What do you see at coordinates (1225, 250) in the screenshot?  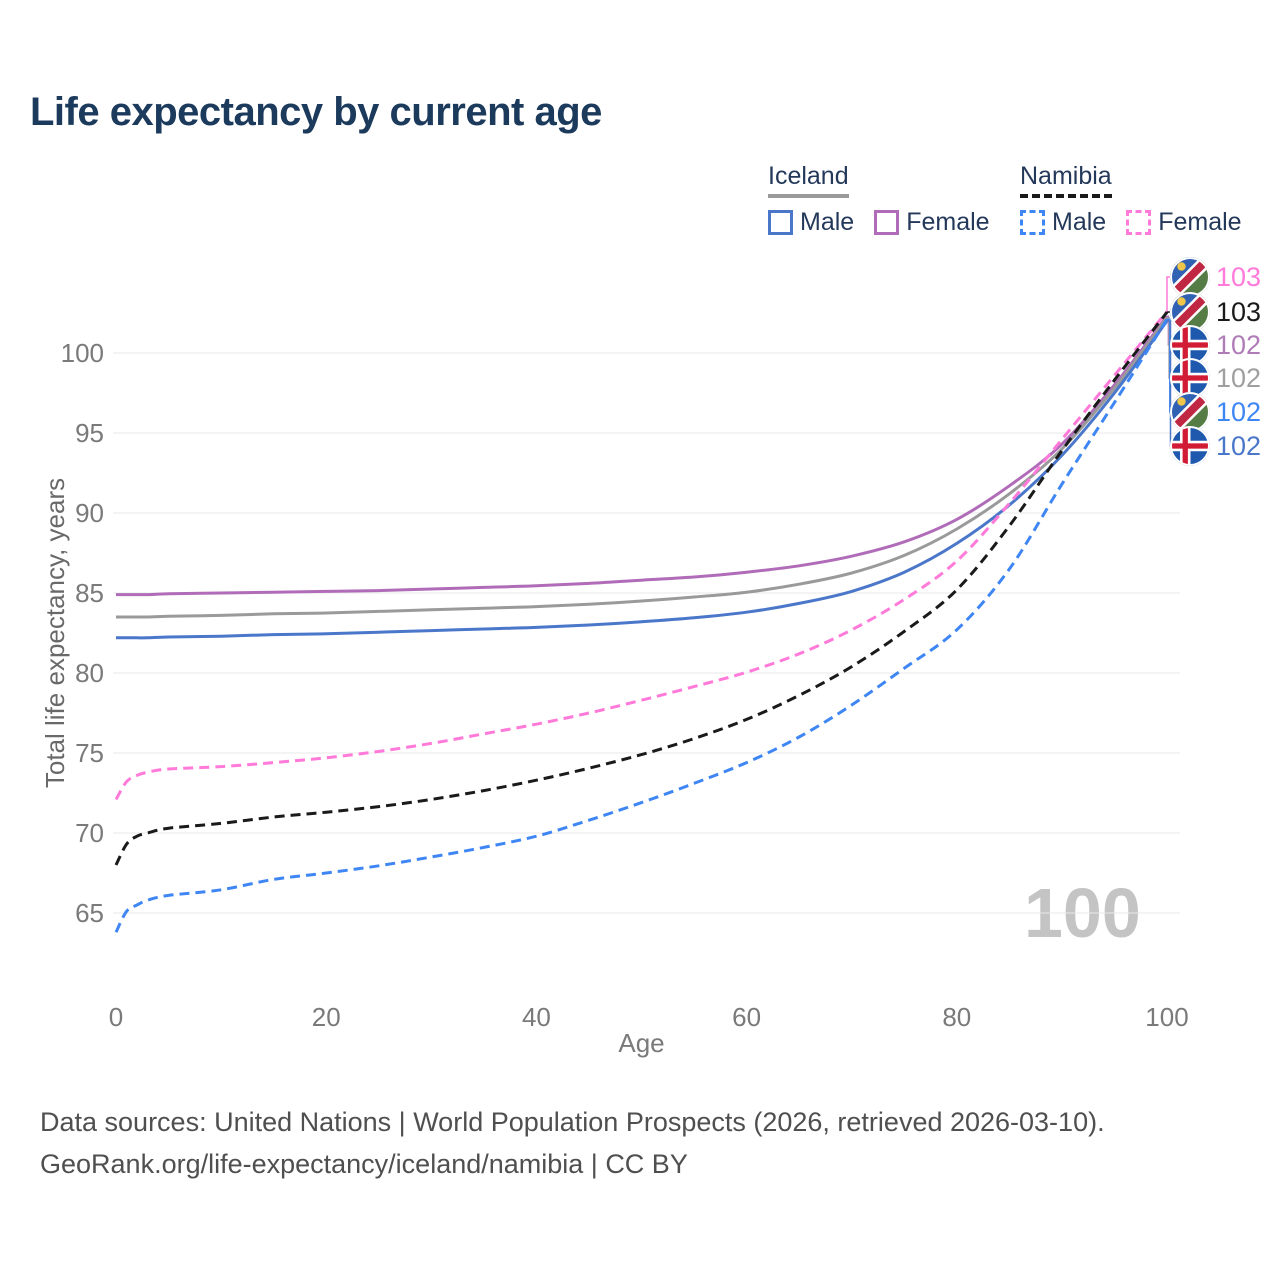 I see `end-label-column: 103 103 102 102 102 102` at bounding box center [1225, 250].